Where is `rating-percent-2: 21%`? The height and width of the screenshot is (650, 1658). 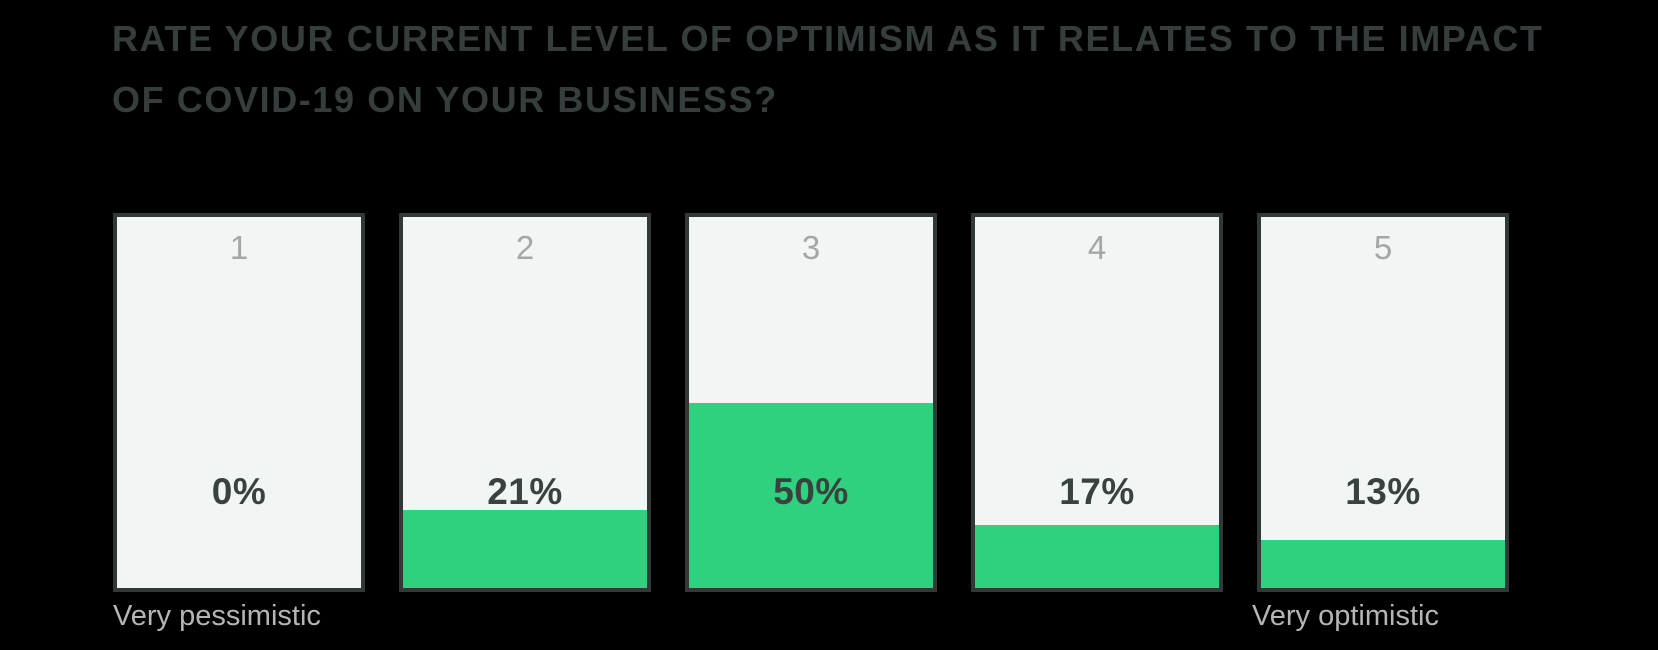 rating-percent-2: 21% is located at coordinates (525, 491).